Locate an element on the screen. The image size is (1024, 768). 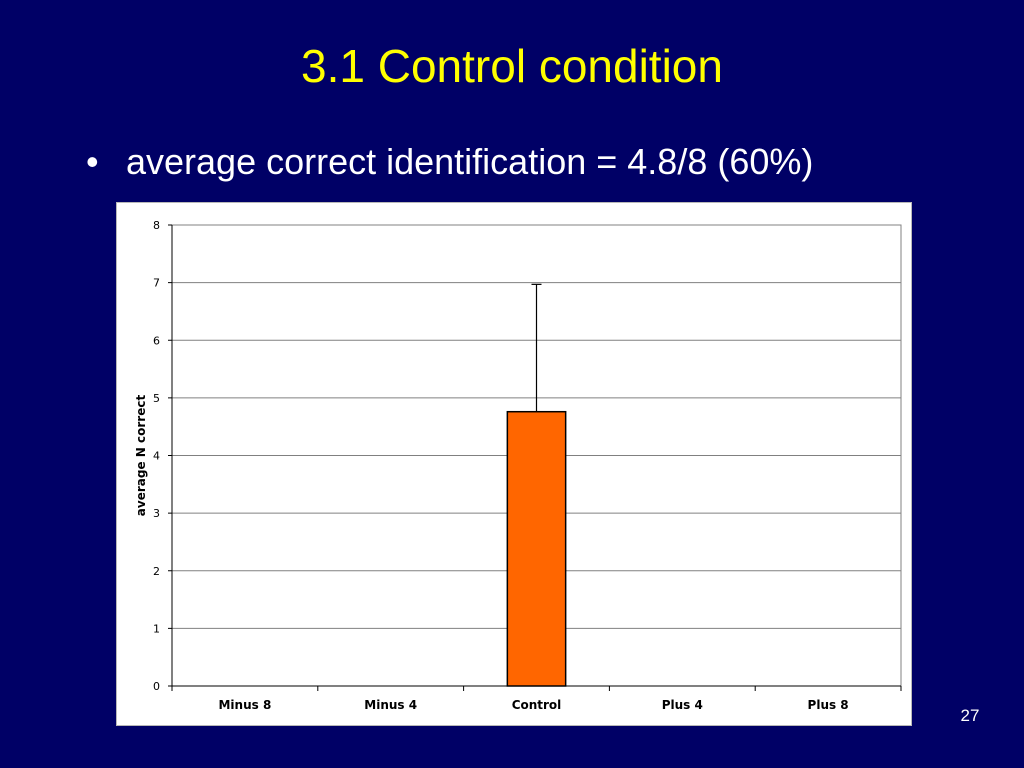
x-tick-label-0: Minus 8 is located at coordinates (244, 705).